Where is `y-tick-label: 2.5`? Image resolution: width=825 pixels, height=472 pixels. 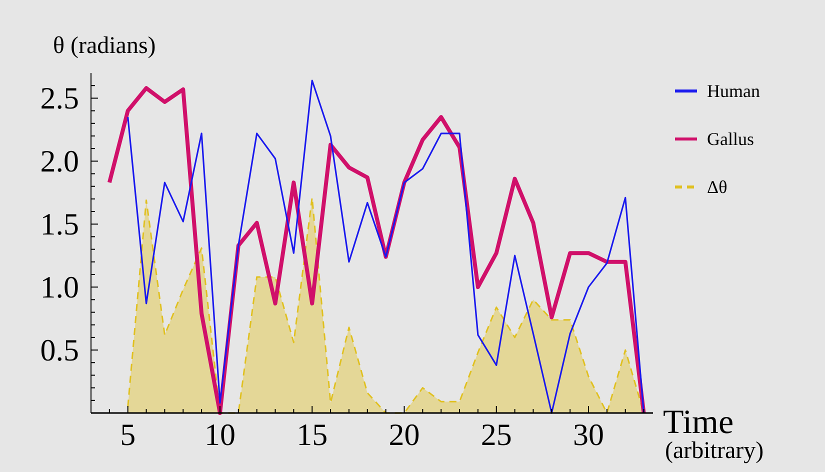 y-tick-label: 2.5 is located at coordinates (59, 98).